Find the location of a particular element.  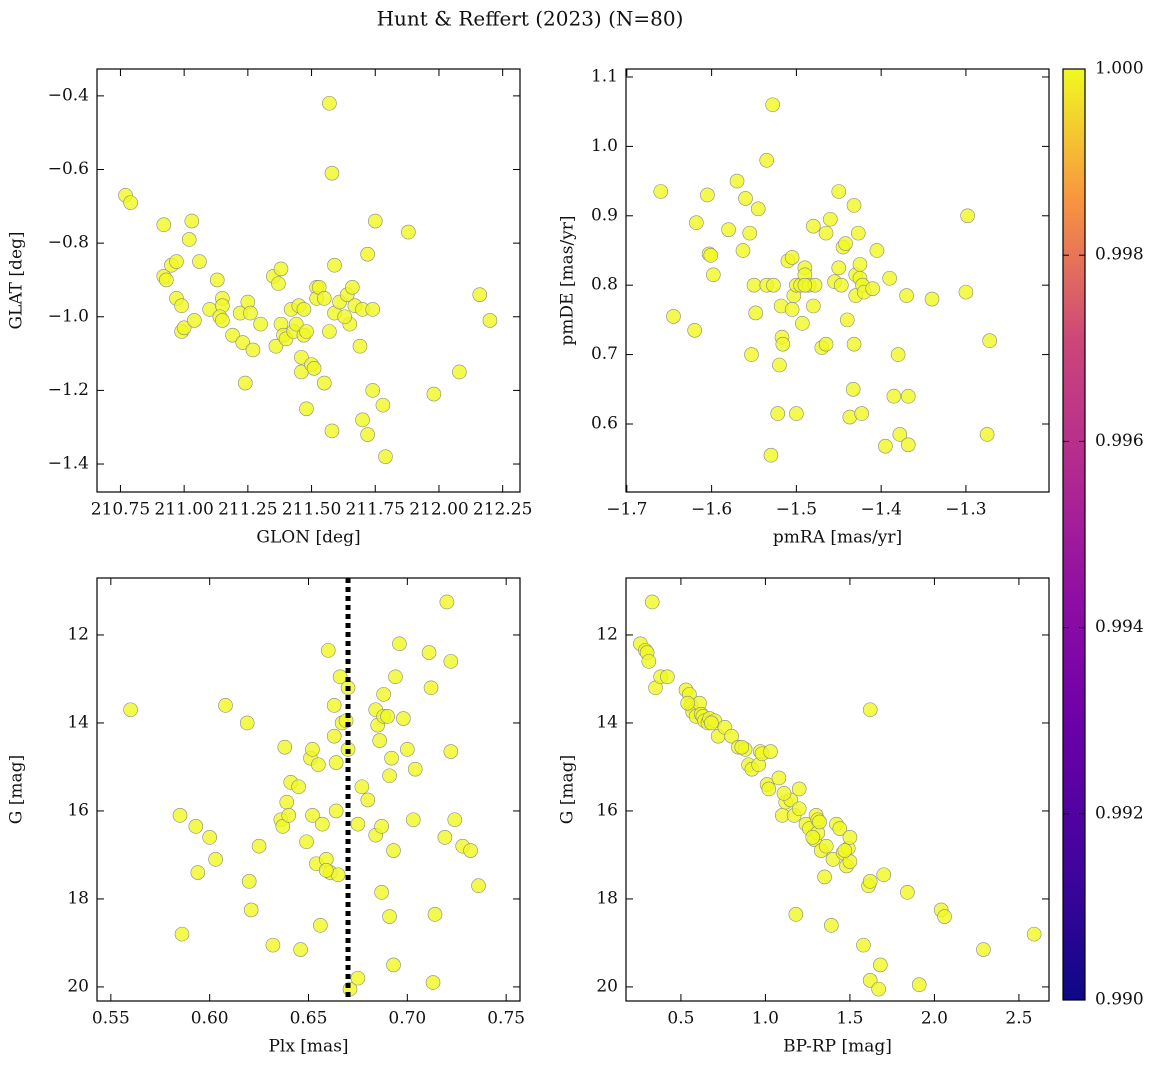

y-tick-label: 14 is located at coordinates (607, 722).